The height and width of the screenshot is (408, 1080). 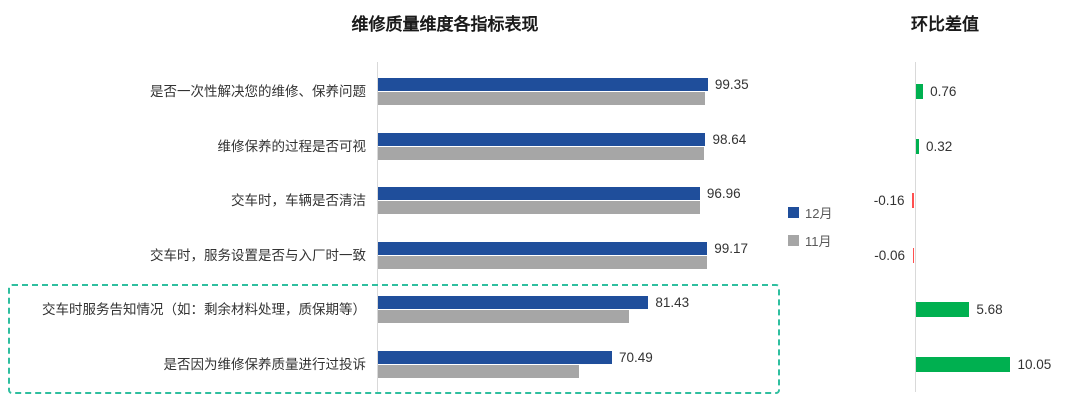 I want to click on category-label: 交车时，服务设置是否与入厂时一致, so click(x=258, y=255).